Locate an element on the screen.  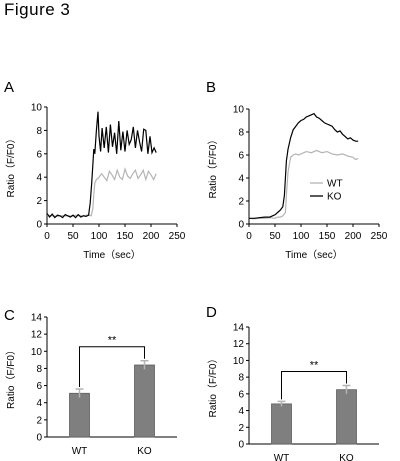
panel-letter: C is located at coordinates (9, 315).